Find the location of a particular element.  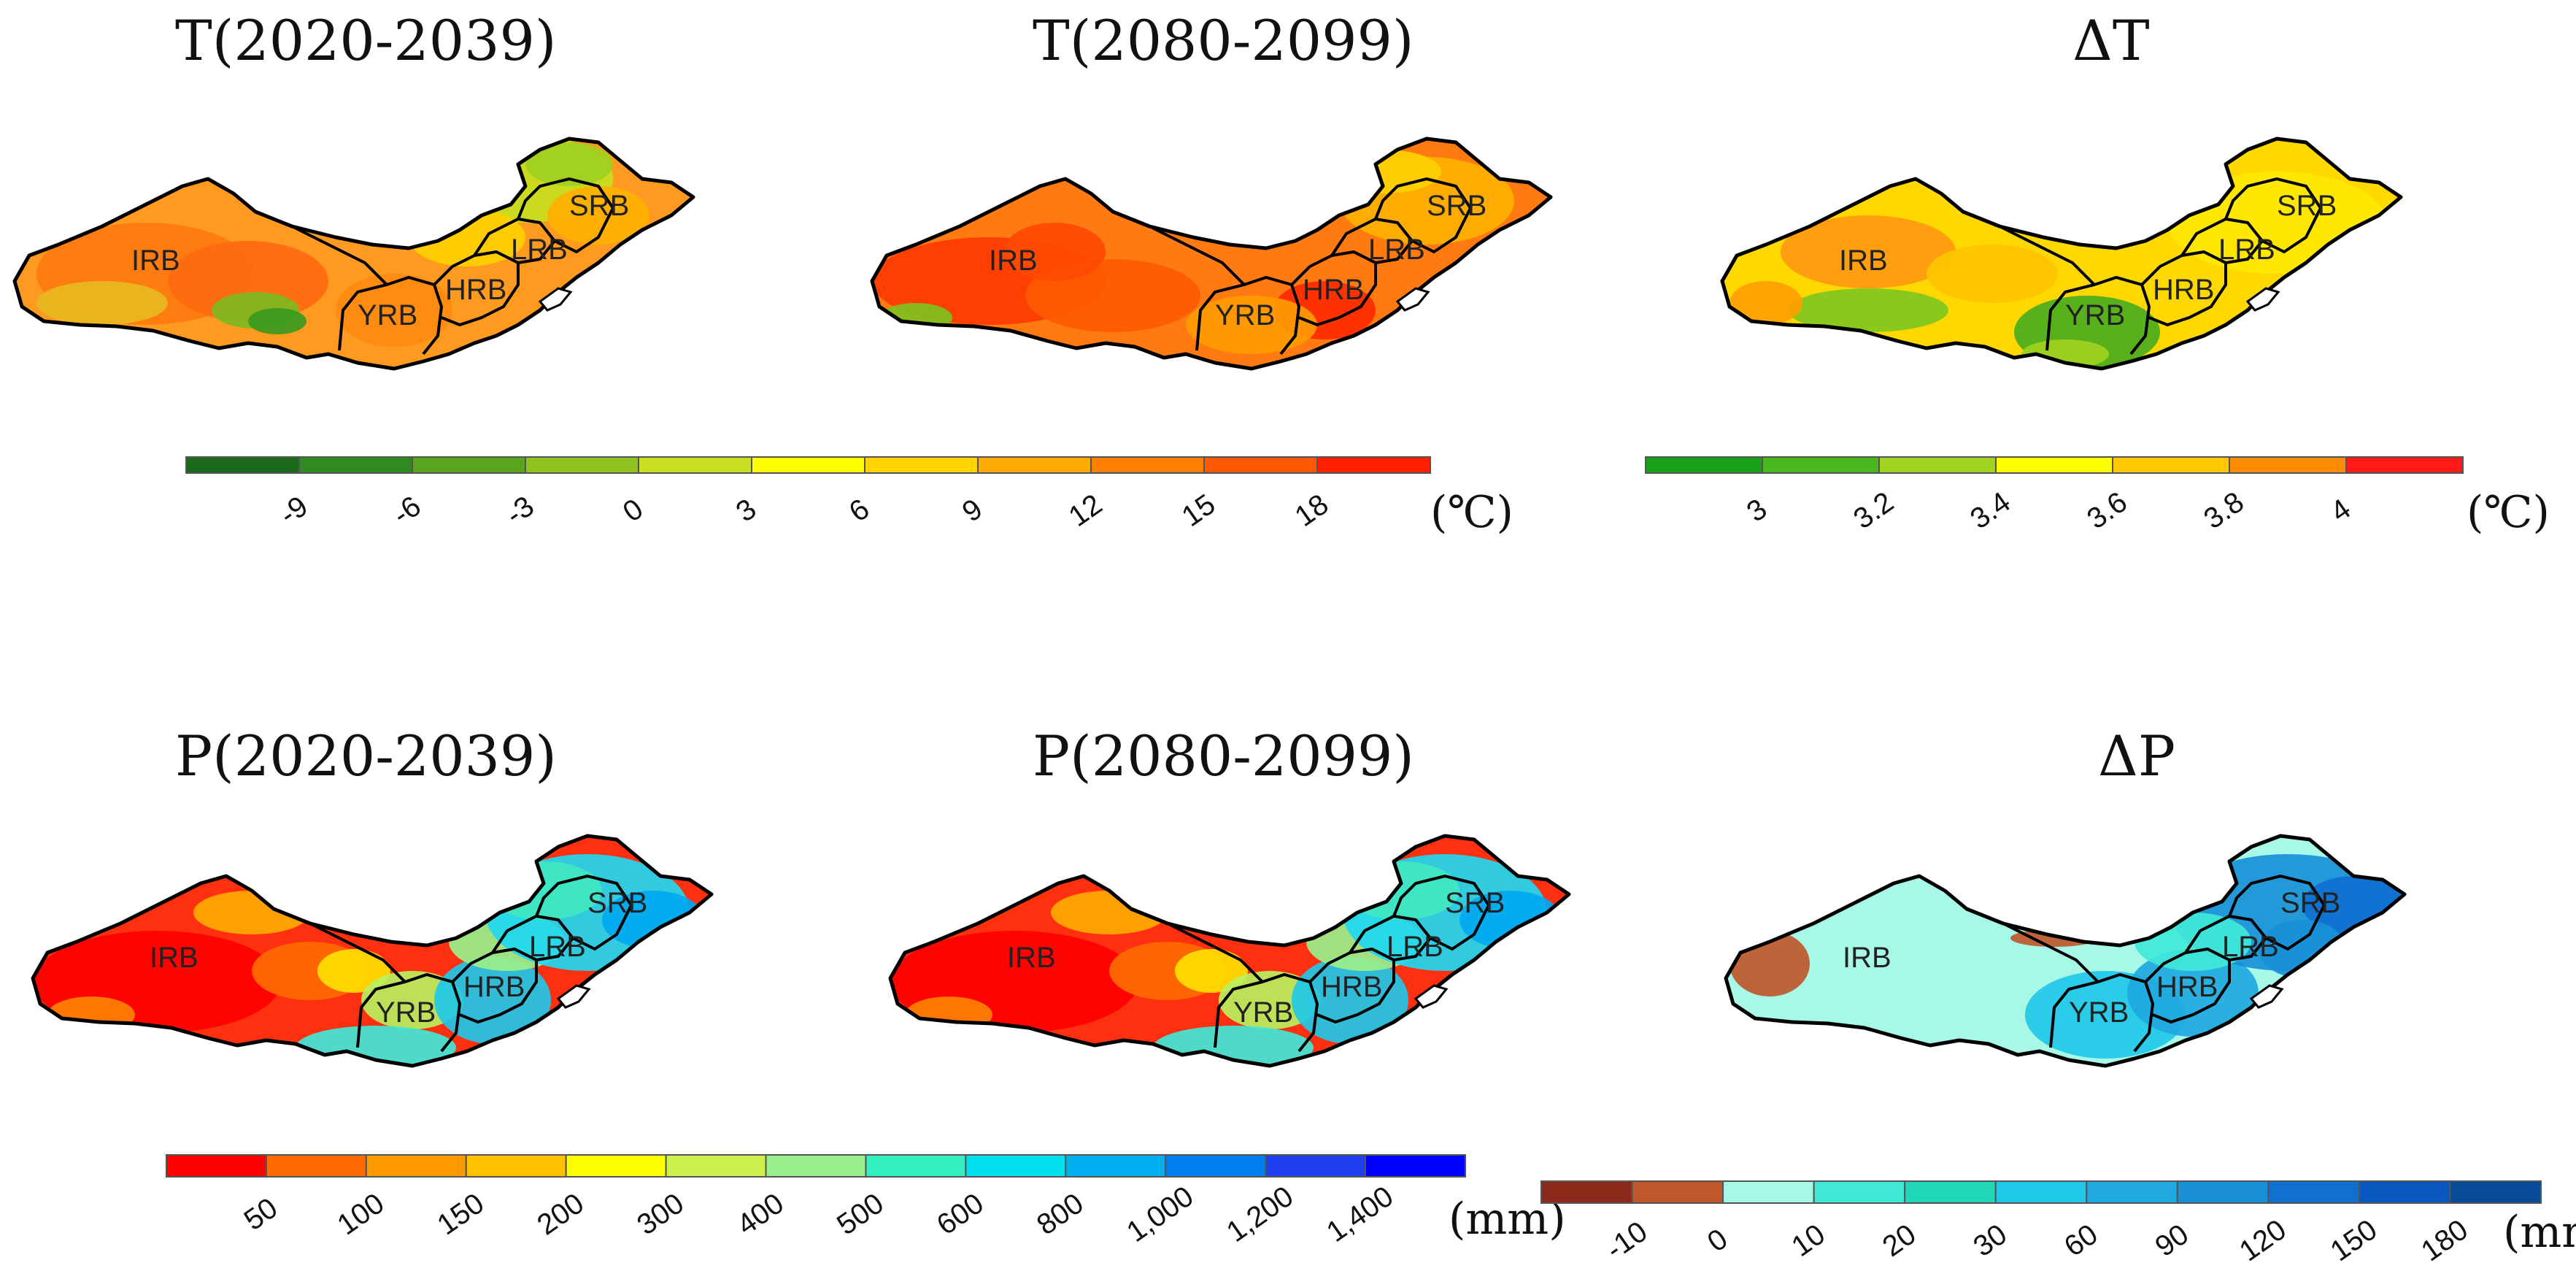

colorbar-tick-label: 3 is located at coordinates (746, 511).